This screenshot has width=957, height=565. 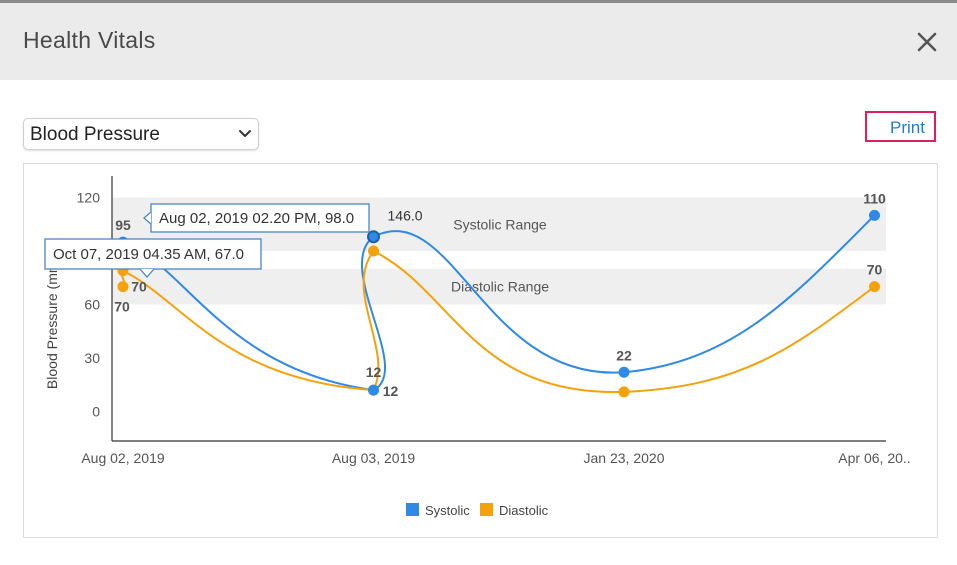 What do you see at coordinates (486, 509) in the screenshot?
I see `legend-diastolic-swatch` at bounding box center [486, 509].